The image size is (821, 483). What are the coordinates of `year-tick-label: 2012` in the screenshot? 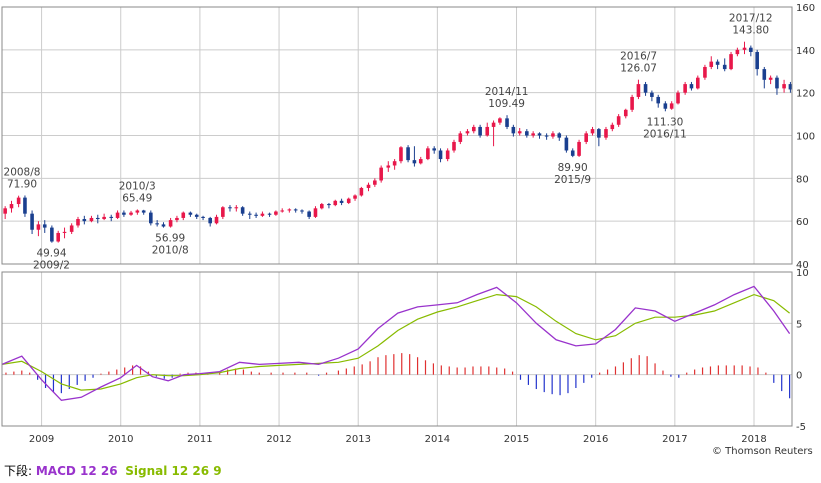 It's located at (278, 439).